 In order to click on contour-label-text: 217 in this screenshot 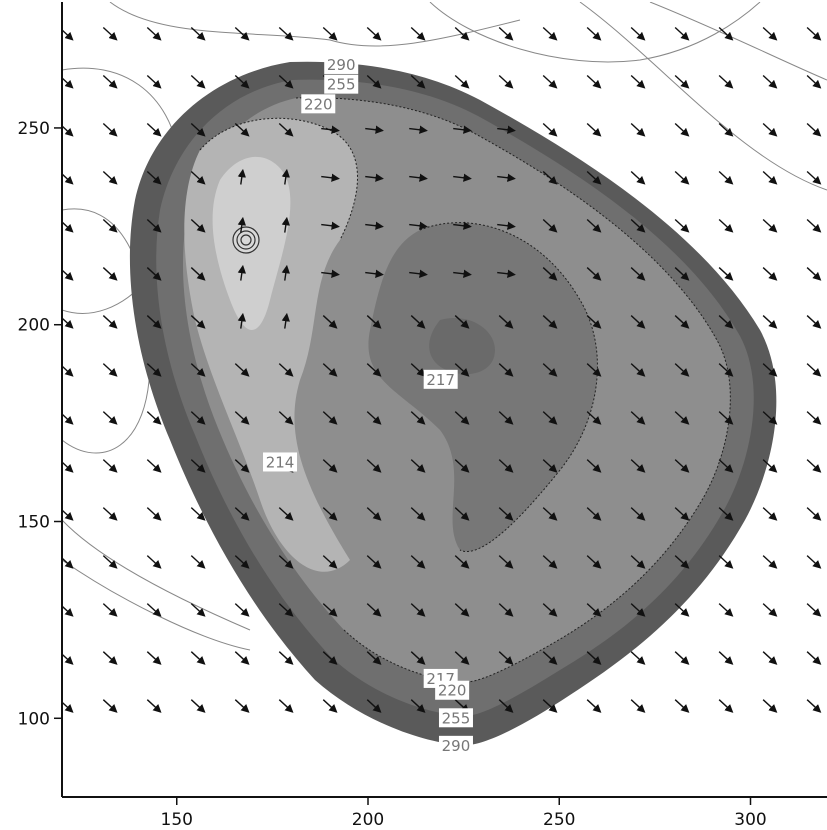, I will do `click(440, 380)`.